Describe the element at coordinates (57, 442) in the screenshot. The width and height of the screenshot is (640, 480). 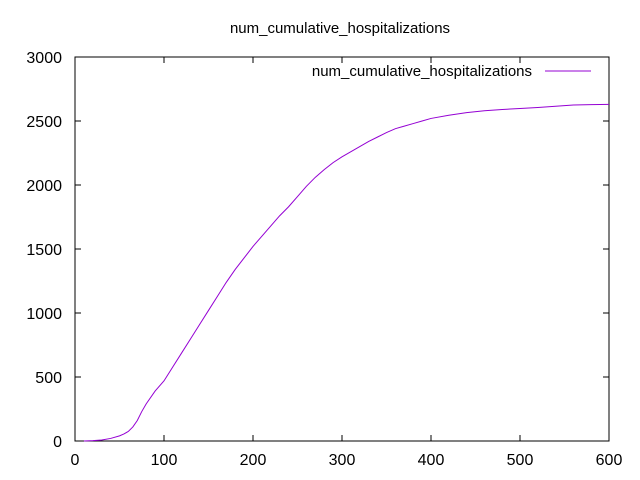
I see `y-tick-label: 0` at that location.